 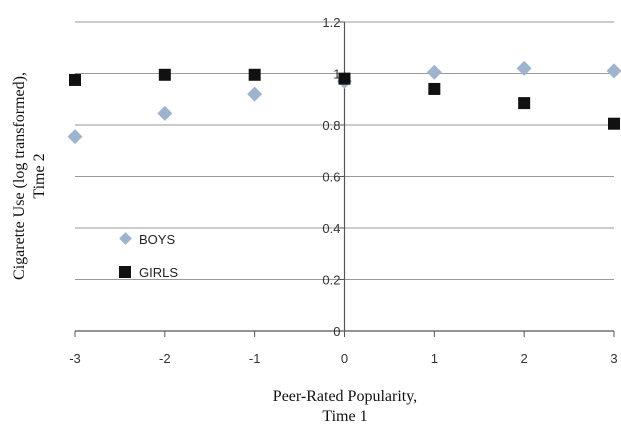 What do you see at coordinates (125, 238) in the screenshot?
I see `legend-boys-marker` at bounding box center [125, 238].